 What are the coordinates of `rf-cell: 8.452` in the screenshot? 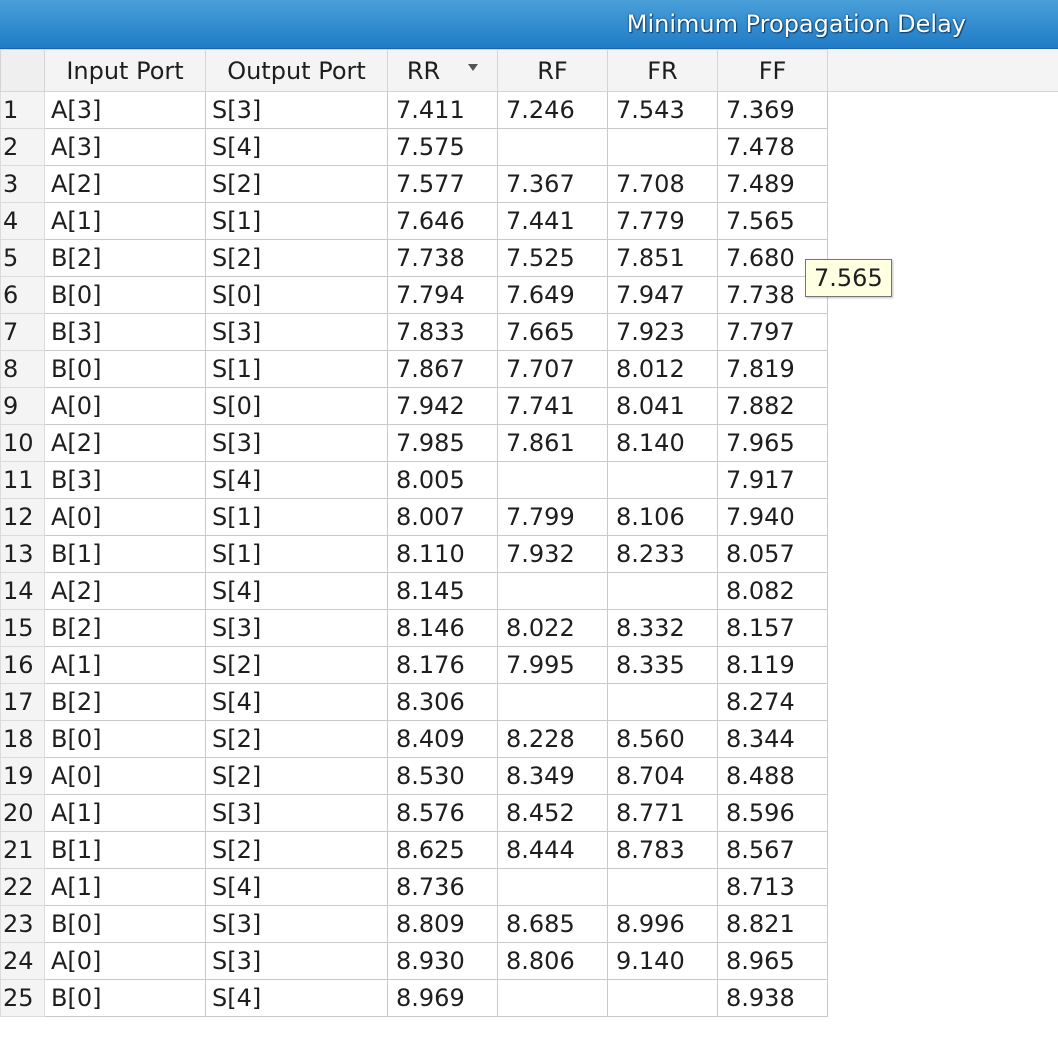 It's located at (552, 813).